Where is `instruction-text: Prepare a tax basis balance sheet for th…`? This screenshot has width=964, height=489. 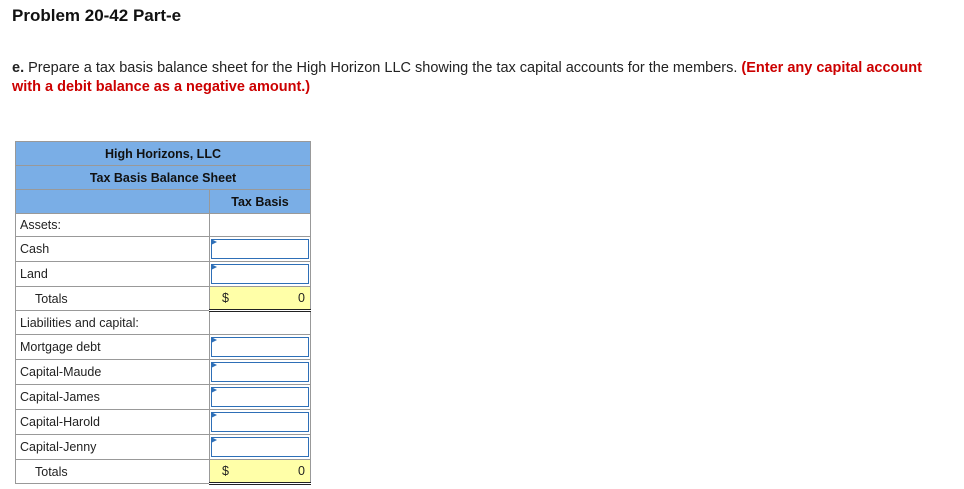 instruction-text: Prepare a tax basis balance sheet for th… is located at coordinates (383, 68).